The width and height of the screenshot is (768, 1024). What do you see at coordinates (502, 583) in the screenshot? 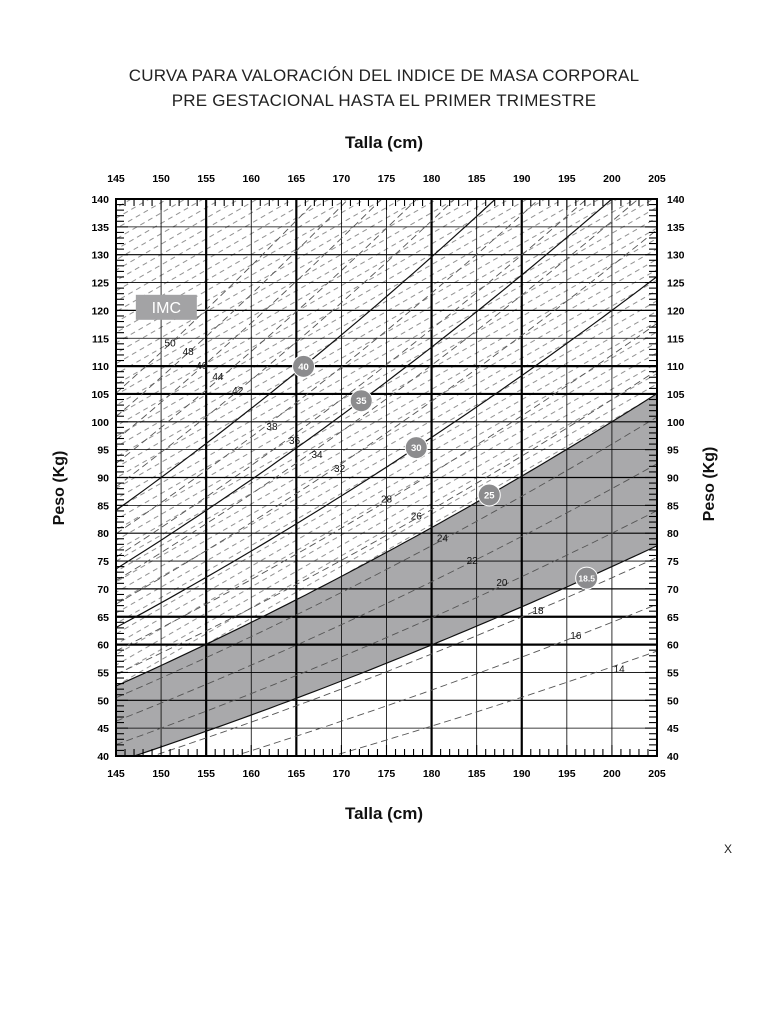
I see `dashed-curve-label: 20` at bounding box center [502, 583].